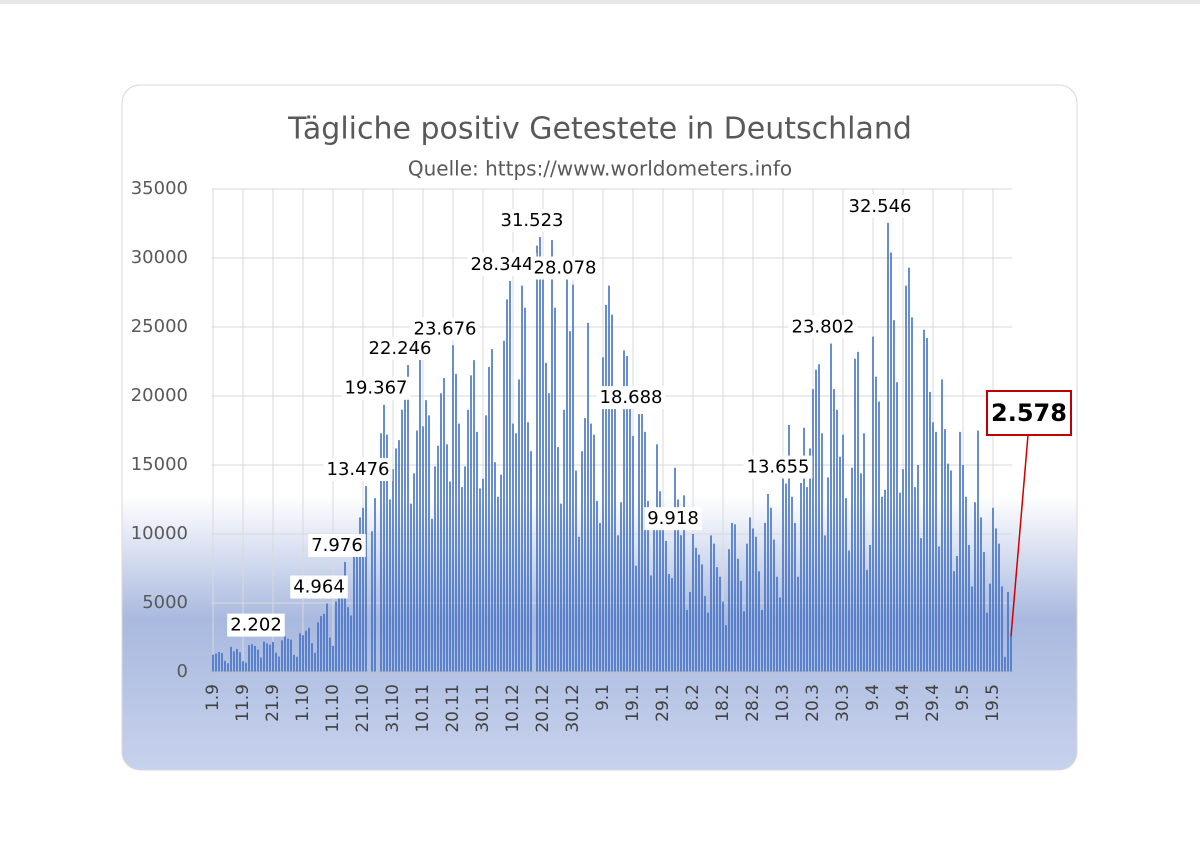  I want to click on data-label: 13.476, so click(358, 469).